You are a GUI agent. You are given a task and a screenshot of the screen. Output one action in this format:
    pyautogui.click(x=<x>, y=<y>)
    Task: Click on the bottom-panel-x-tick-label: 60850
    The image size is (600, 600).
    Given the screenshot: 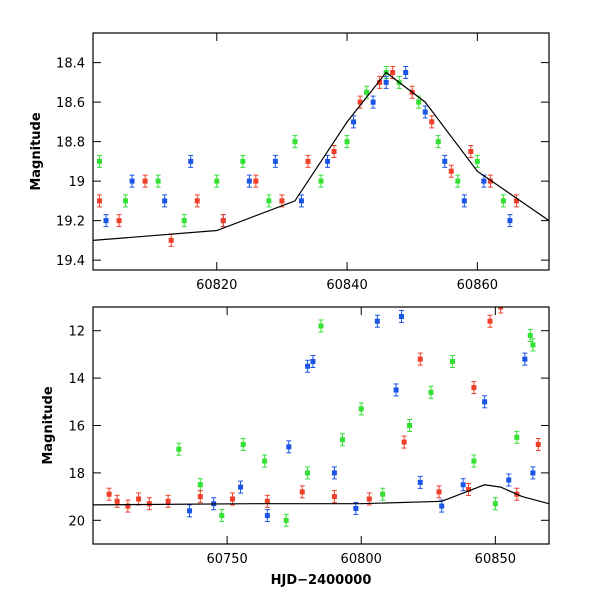 What is the action you would take?
    pyautogui.click(x=495, y=559)
    